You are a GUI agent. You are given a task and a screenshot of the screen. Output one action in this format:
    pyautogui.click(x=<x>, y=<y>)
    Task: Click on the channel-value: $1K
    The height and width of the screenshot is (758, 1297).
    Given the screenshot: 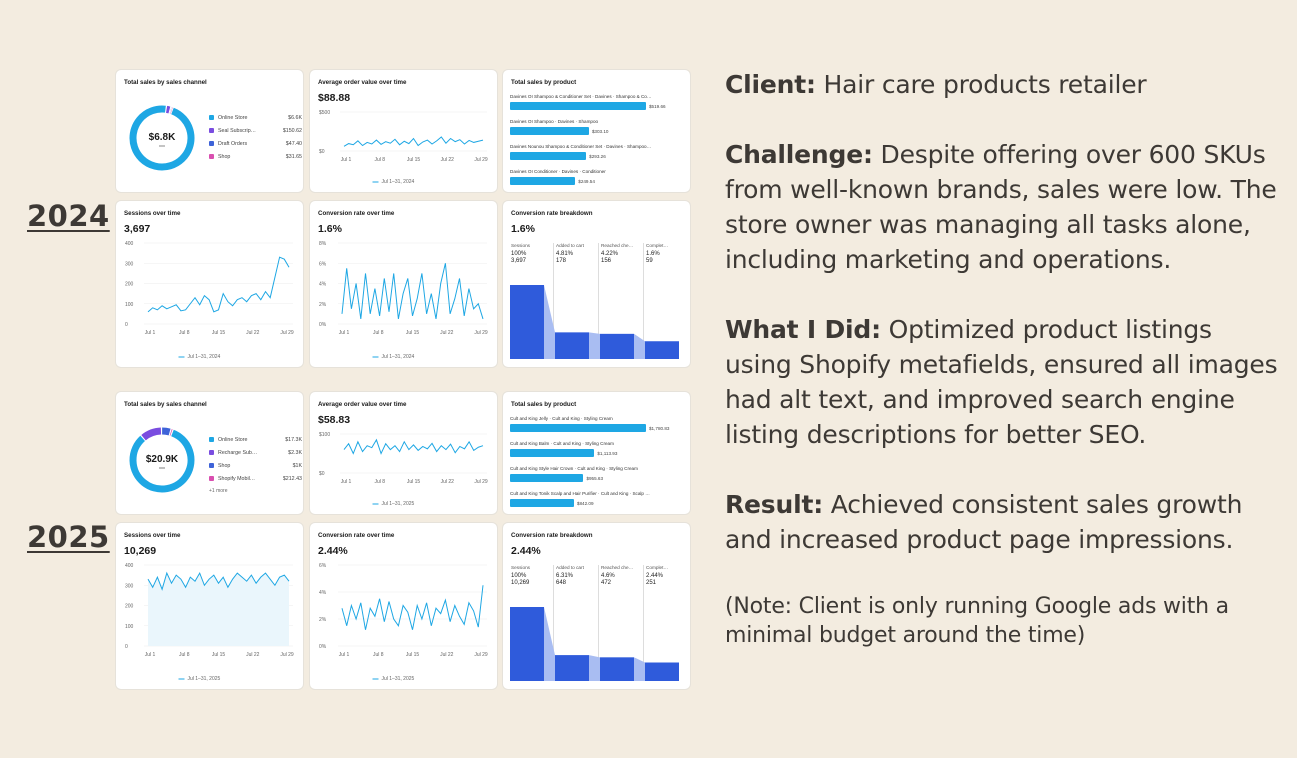 What is the action you would take?
    pyautogui.click(x=297, y=465)
    